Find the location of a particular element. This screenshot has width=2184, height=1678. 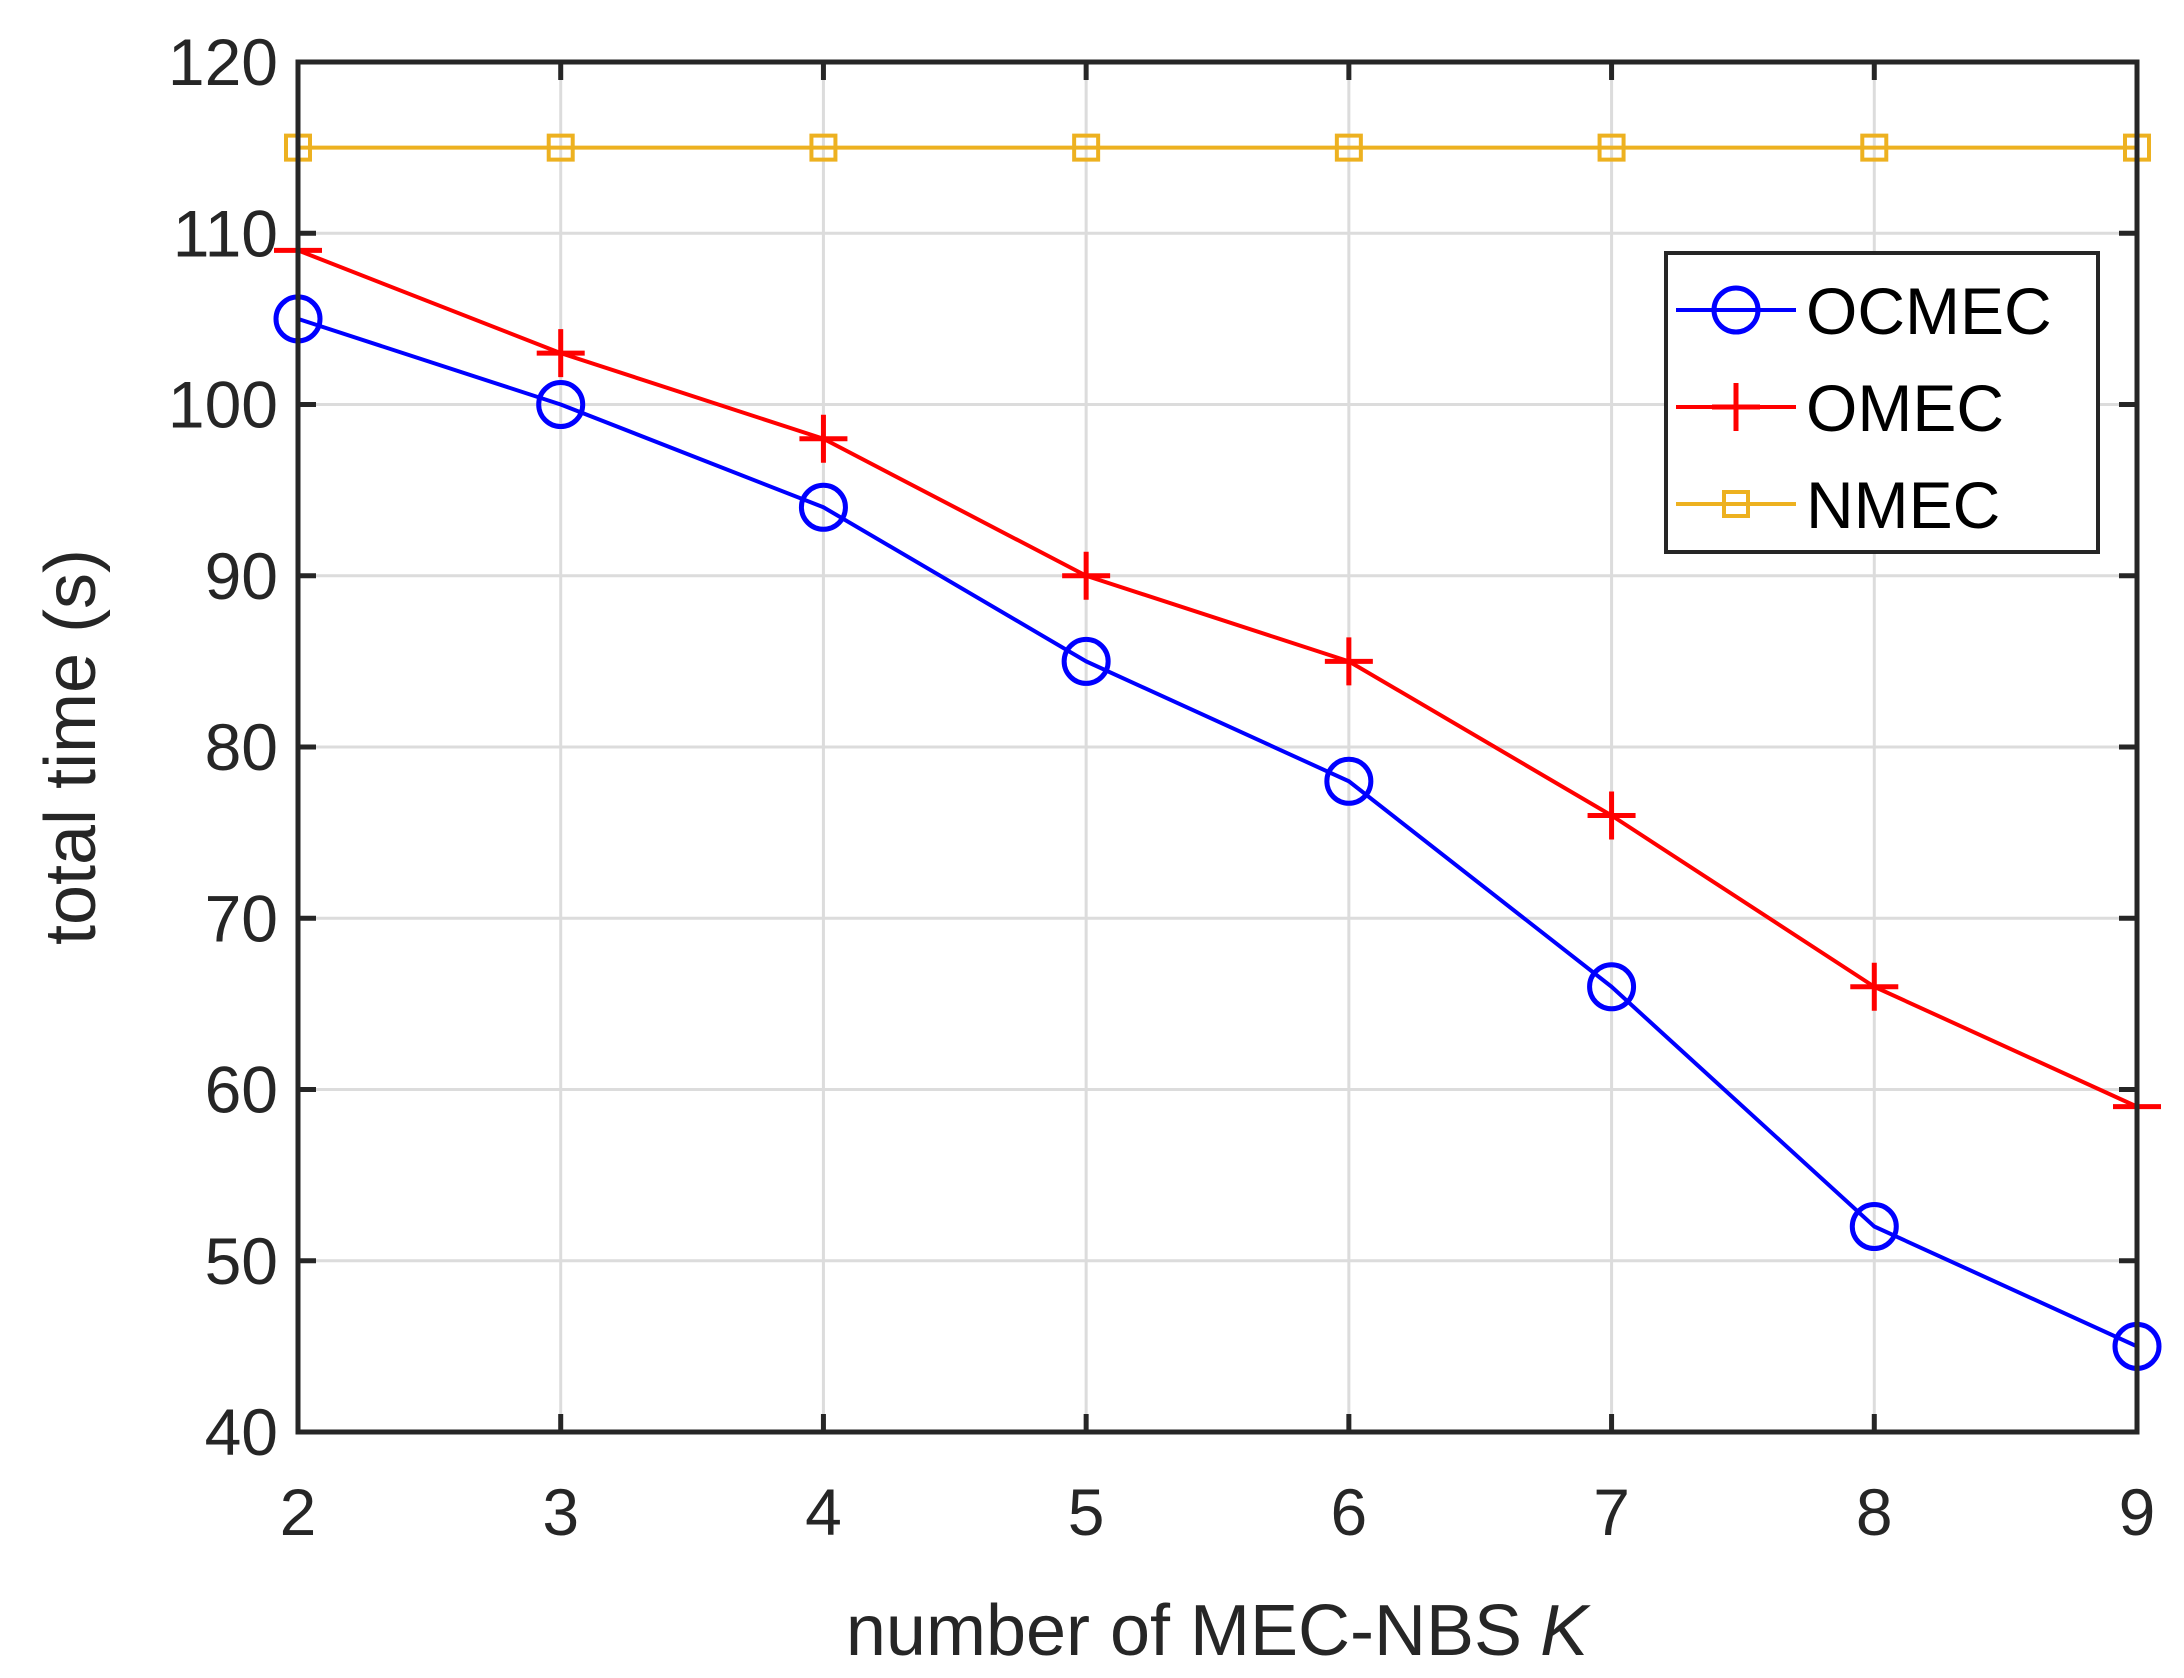

y-tick-label: 110 is located at coordinates (225, 233).